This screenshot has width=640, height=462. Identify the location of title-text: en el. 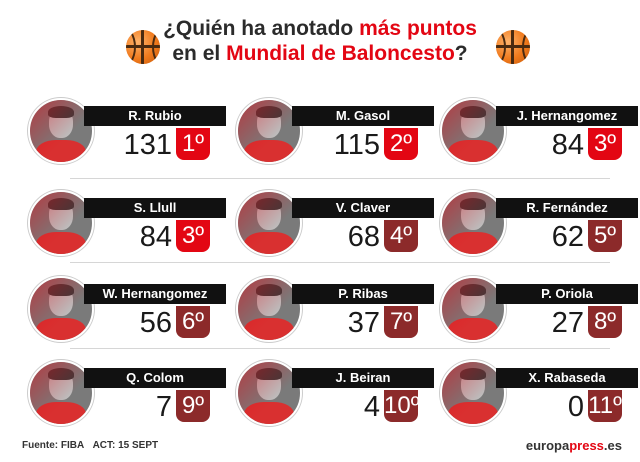
(199, 53).